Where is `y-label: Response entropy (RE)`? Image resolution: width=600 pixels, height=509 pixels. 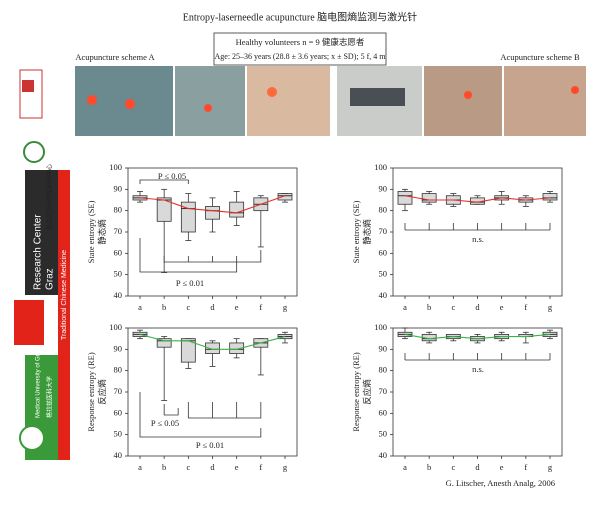 y-label: Response entropy (RE) is located at coordinates (91, 391).